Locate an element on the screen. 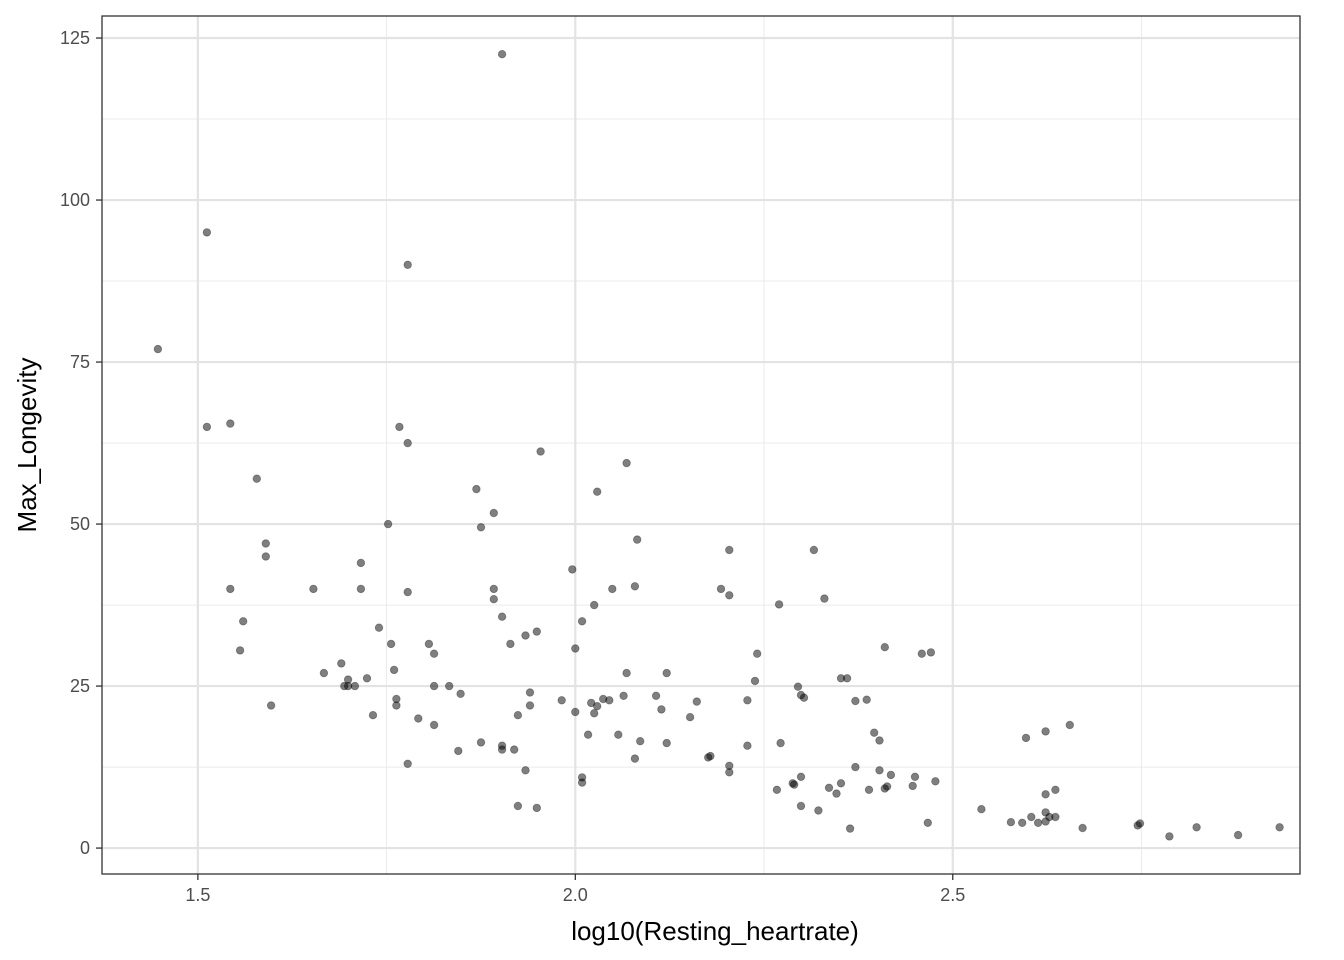 This screenshot has width=1344, height=960. x-axis: 1.5 2.0 2.5 is located at coordinates (575, 889).